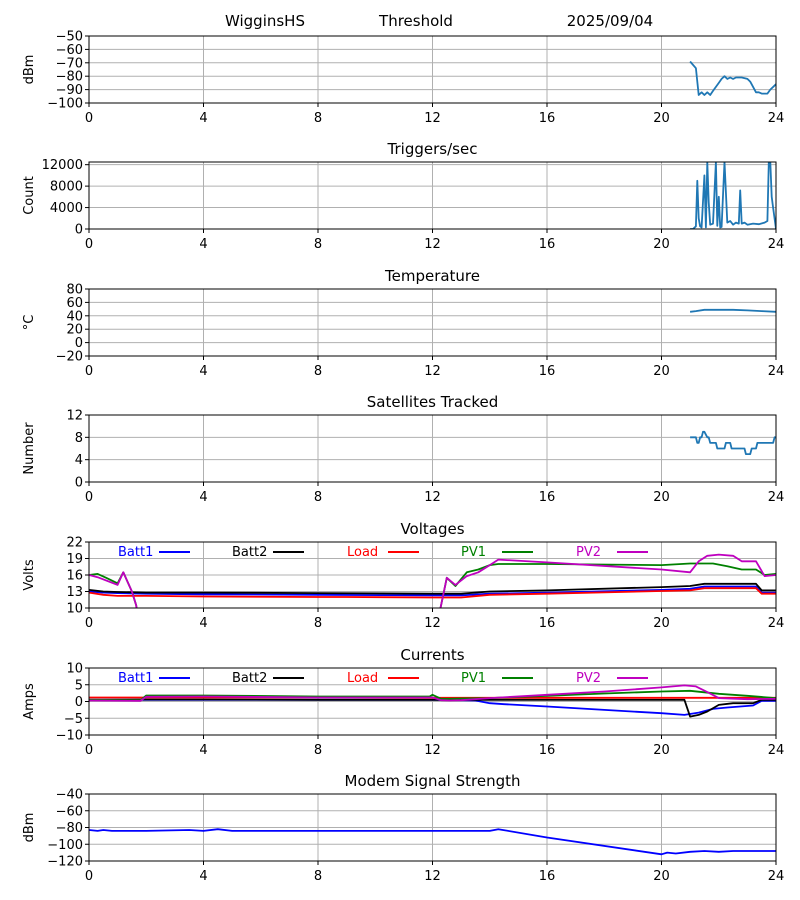  Describe the element at coordinates (432, 695) in the screenshot. I see `series-line-pv1` at that location.